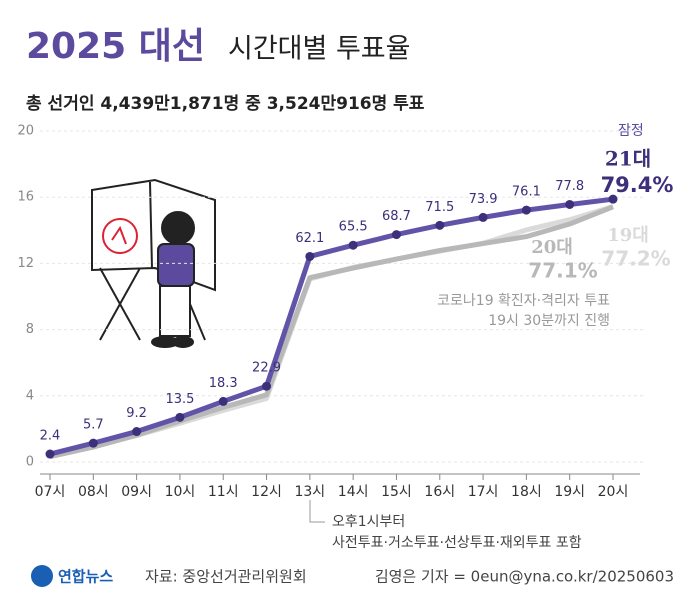 The image size is (700, 601). What do you see at coordinates (226, 577) in the screenshot?
I see `source: 자료: 중앙선거관리위원회` at bounding box center [226, 577].